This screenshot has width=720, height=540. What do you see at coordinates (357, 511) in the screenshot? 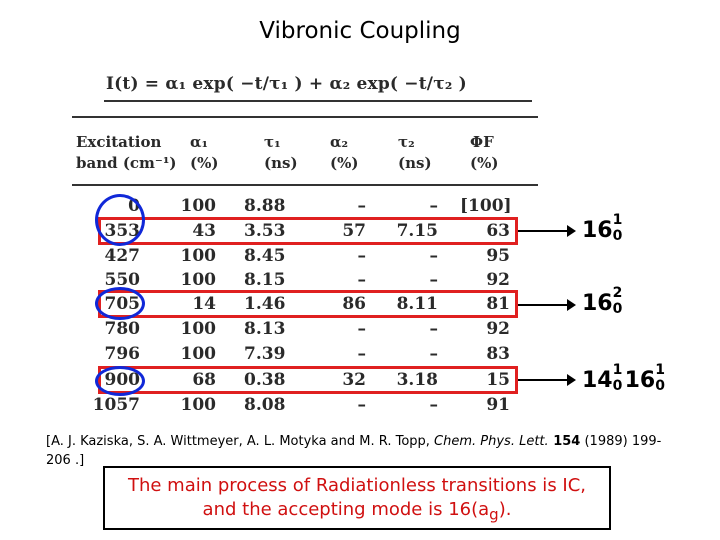
I see `conclusion-line2: and the accepting mode is 16(ag).` at bounding box center [357, 511].